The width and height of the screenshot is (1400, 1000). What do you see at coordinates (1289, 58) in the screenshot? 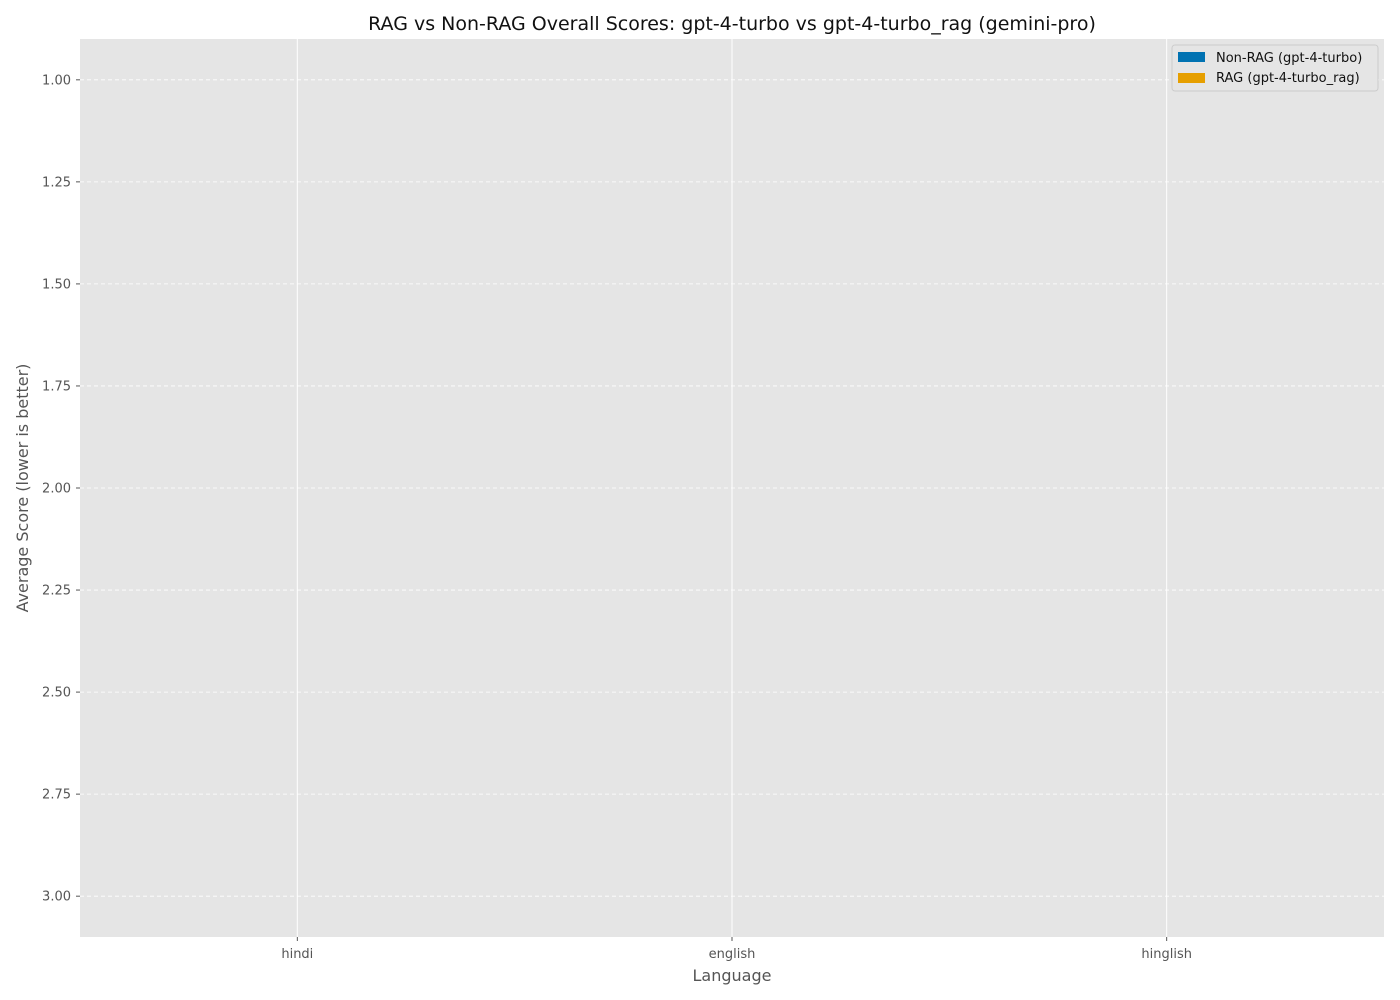
I see `legend-label-non-rag: Non-RAG (gpt-4-turbo)` at bounding box center [1289, 58].